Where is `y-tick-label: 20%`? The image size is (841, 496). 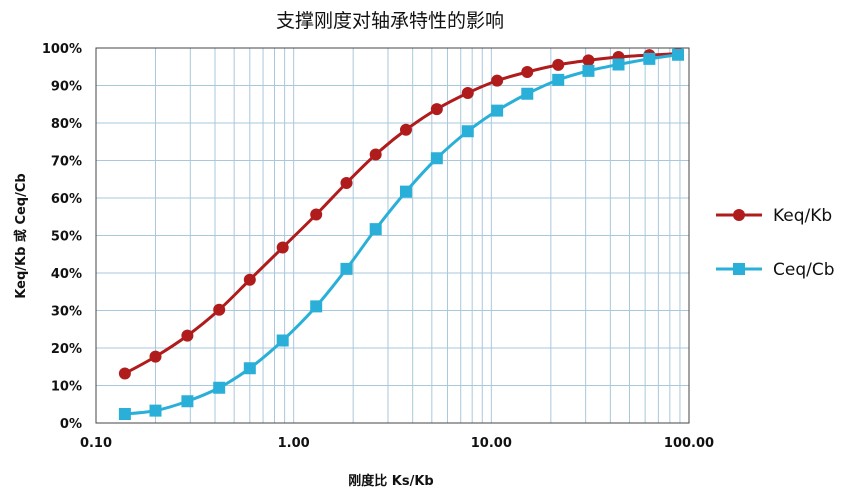 y-tick-label: 20% is located at coordinates (66, 349).